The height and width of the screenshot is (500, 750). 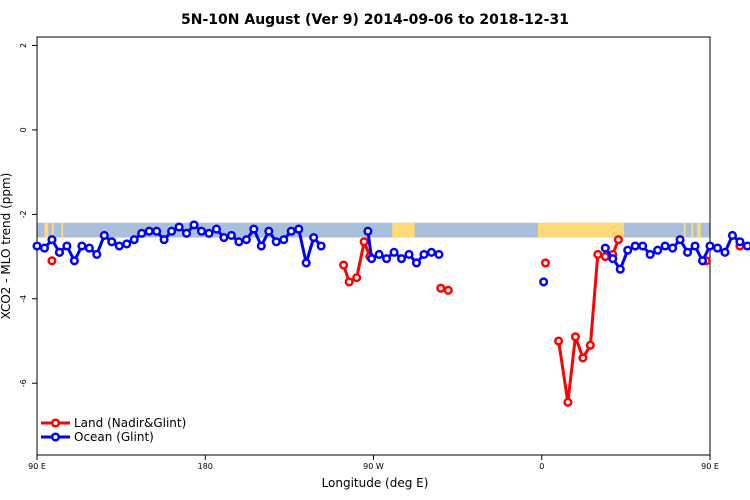 What do you see at coordinates (37, 466) in the screenshot?
I see `x-tick-label: 90 E` at bounding box center [37, 466].